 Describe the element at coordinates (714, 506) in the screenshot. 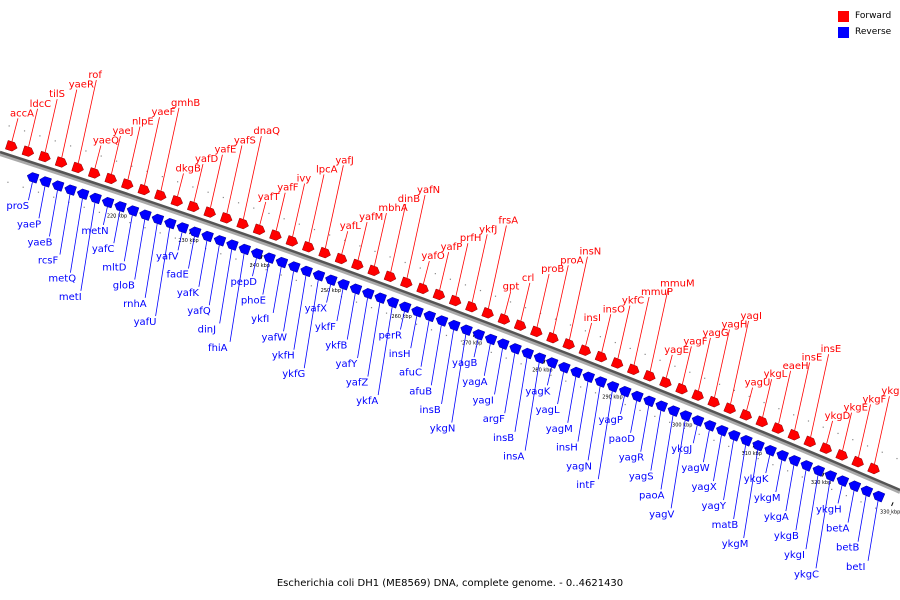

I see `reverse-gene-label: yagY` at that location.